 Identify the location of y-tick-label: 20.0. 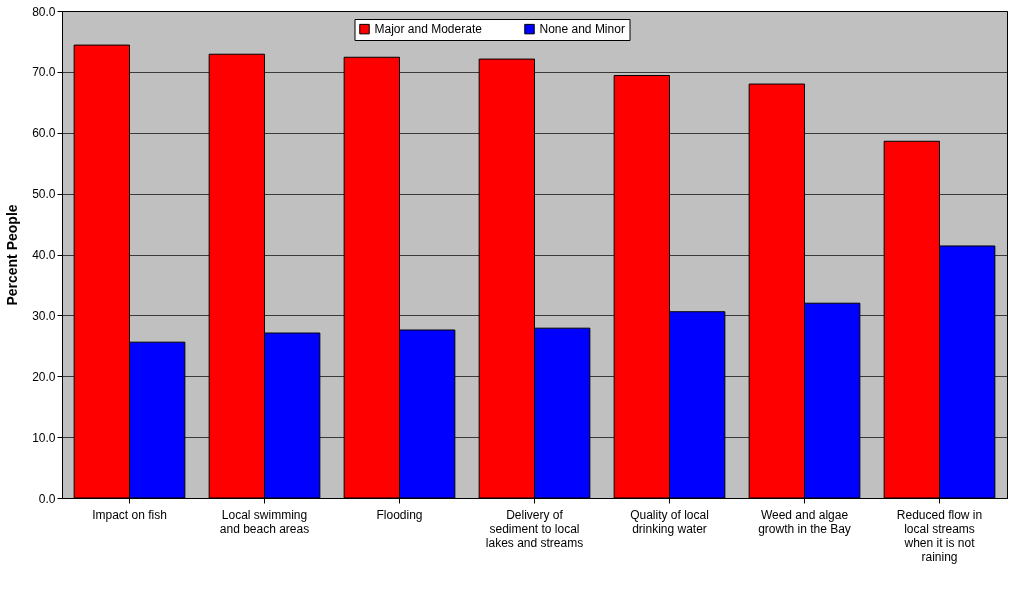
(44, 376).